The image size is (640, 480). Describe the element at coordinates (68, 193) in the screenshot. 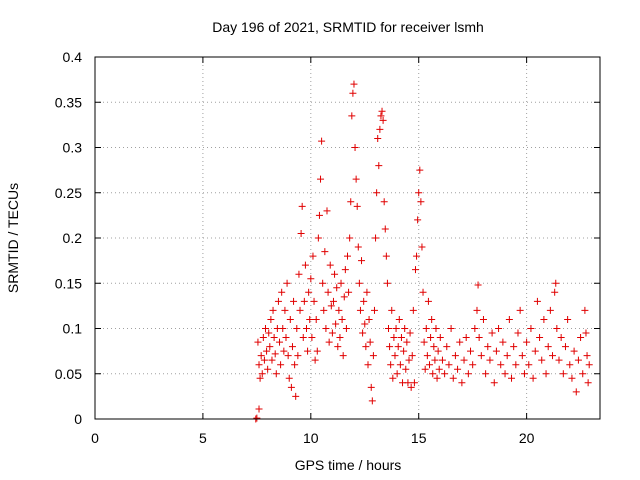

I see `y-tick-label: 0.25` at that location.